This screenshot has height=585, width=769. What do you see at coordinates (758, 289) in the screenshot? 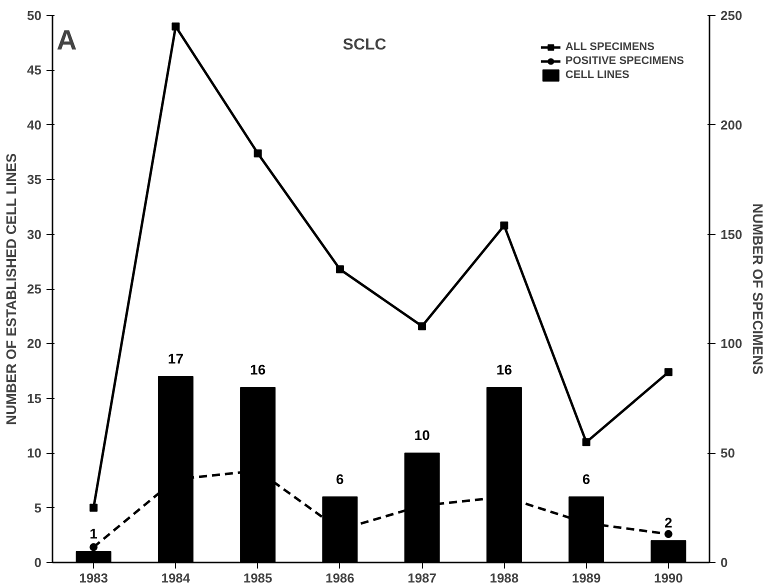
I see `y2-axis-title: NUMBER OF SPECIMENS` at bounding box center [758, 289].